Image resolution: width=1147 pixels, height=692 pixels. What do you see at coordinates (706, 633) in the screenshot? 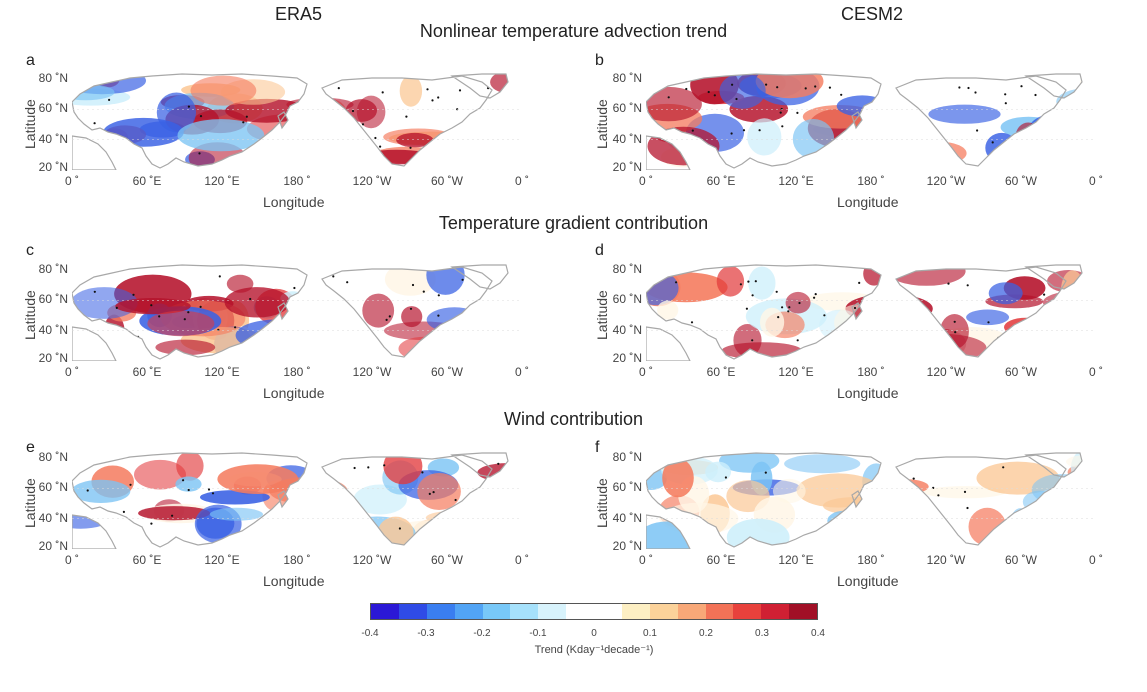
I see `colorbar-tick-label: 0.2` at bounding box center [706, 633].